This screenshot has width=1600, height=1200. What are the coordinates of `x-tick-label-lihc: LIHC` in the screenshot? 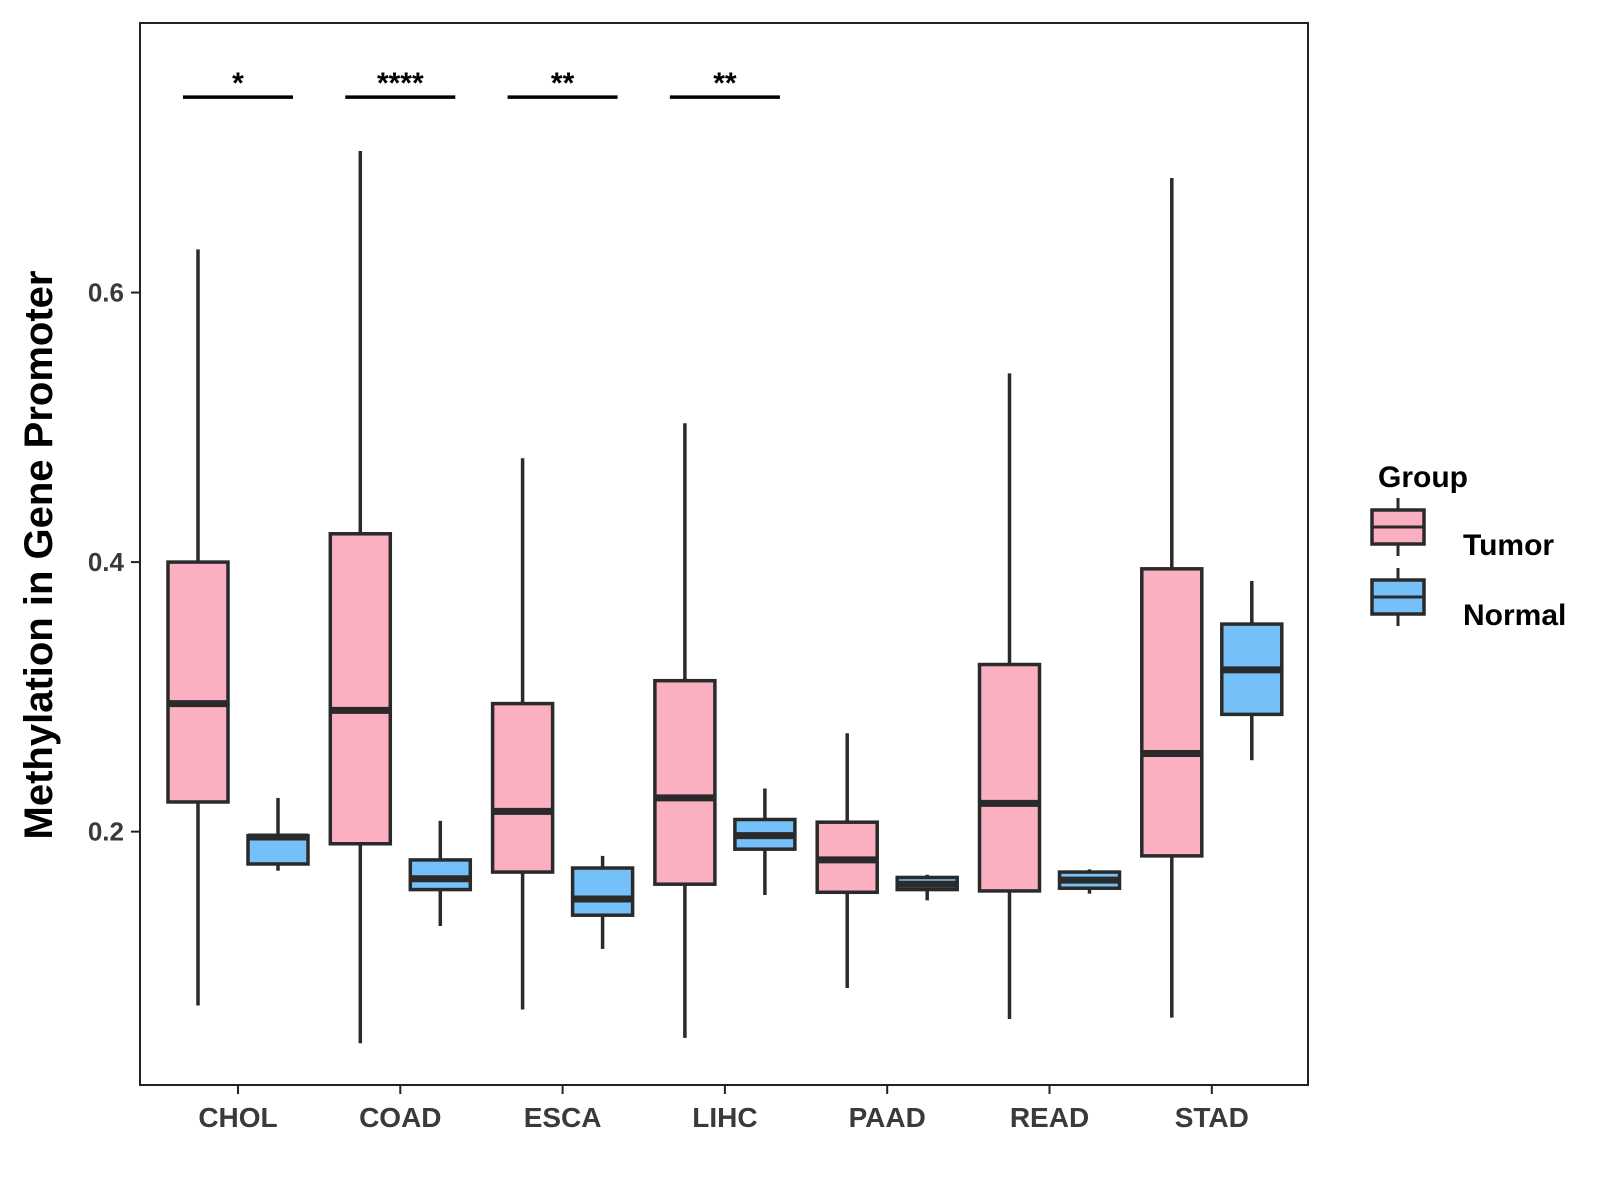 It's located at (724, 1117).